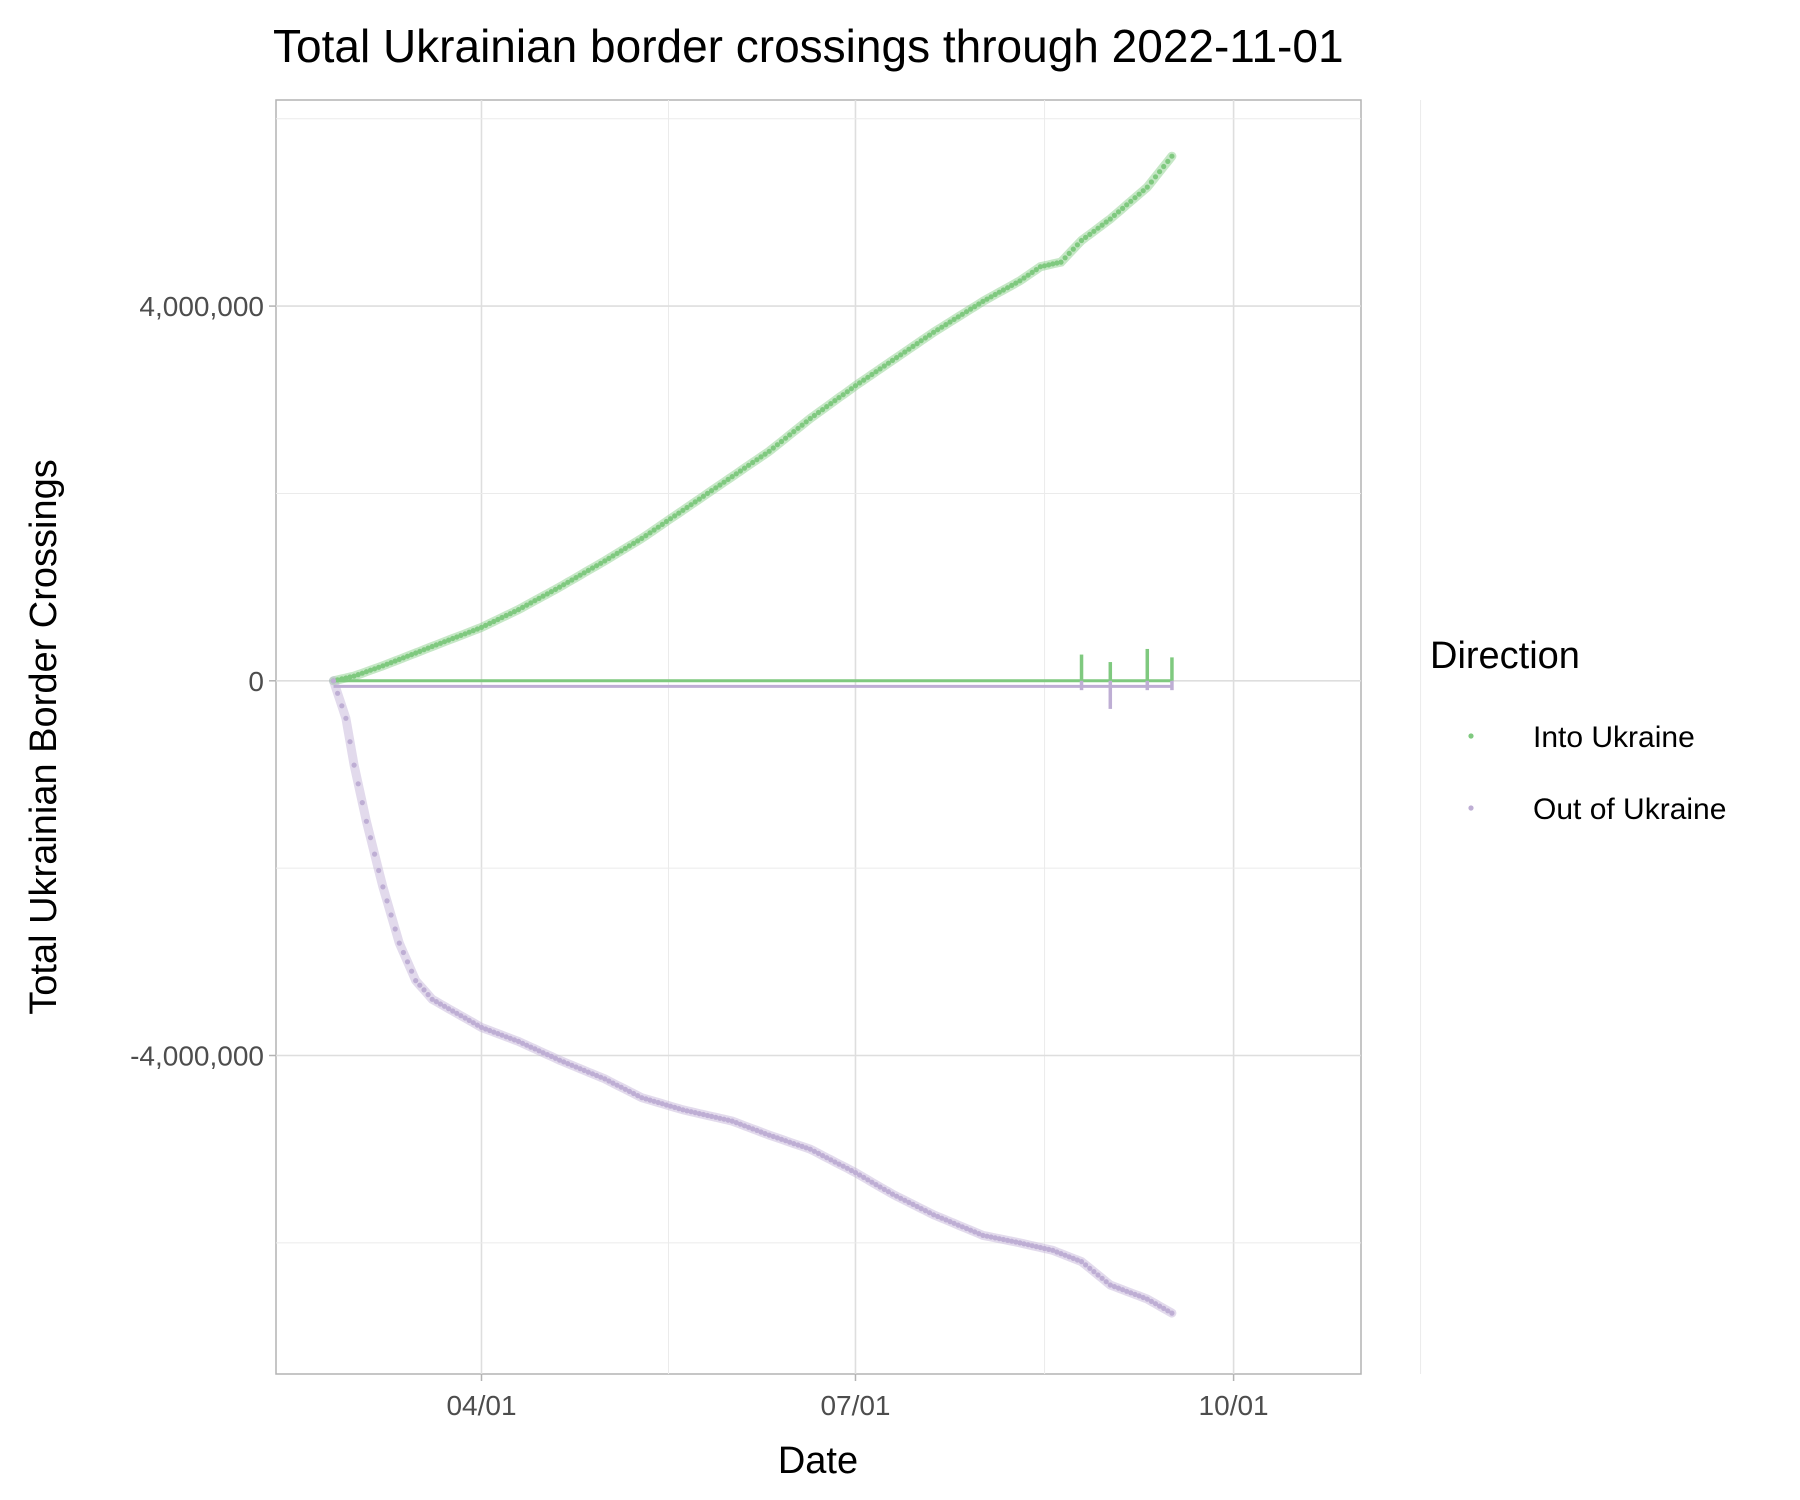  I want to click on x-axis: 04/01 07/01 10/01, so click(857, 1397).